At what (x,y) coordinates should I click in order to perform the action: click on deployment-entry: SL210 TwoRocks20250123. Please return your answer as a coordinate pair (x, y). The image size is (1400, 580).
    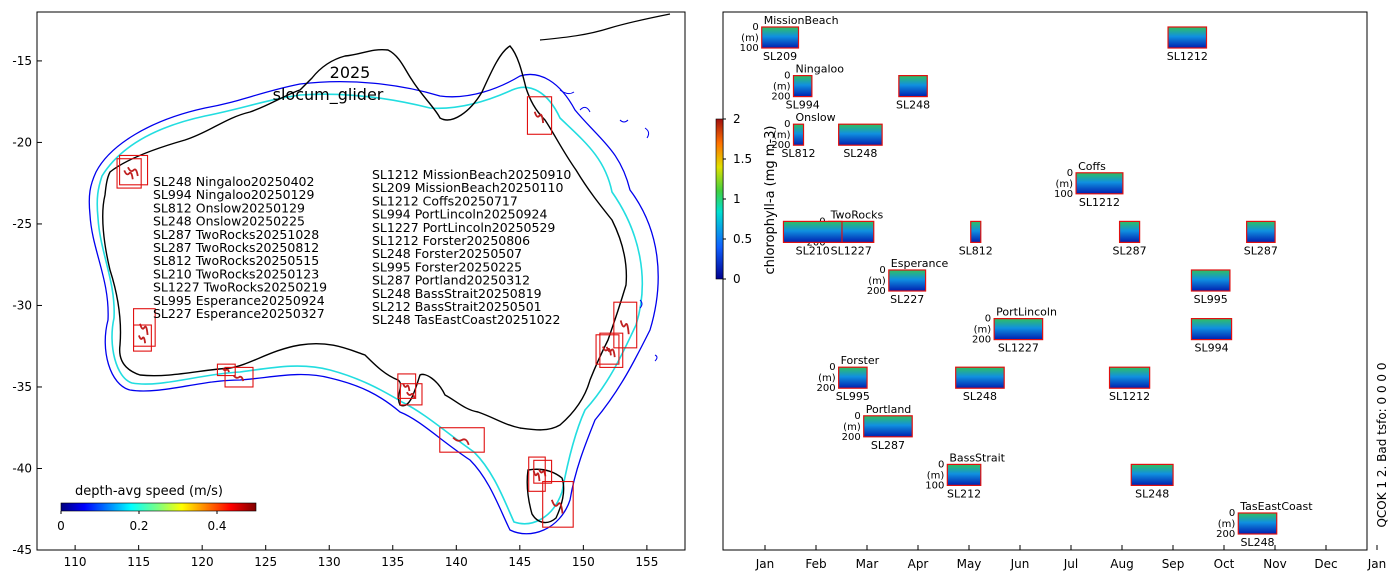
    Looking at the image, I should click on (236, 273).